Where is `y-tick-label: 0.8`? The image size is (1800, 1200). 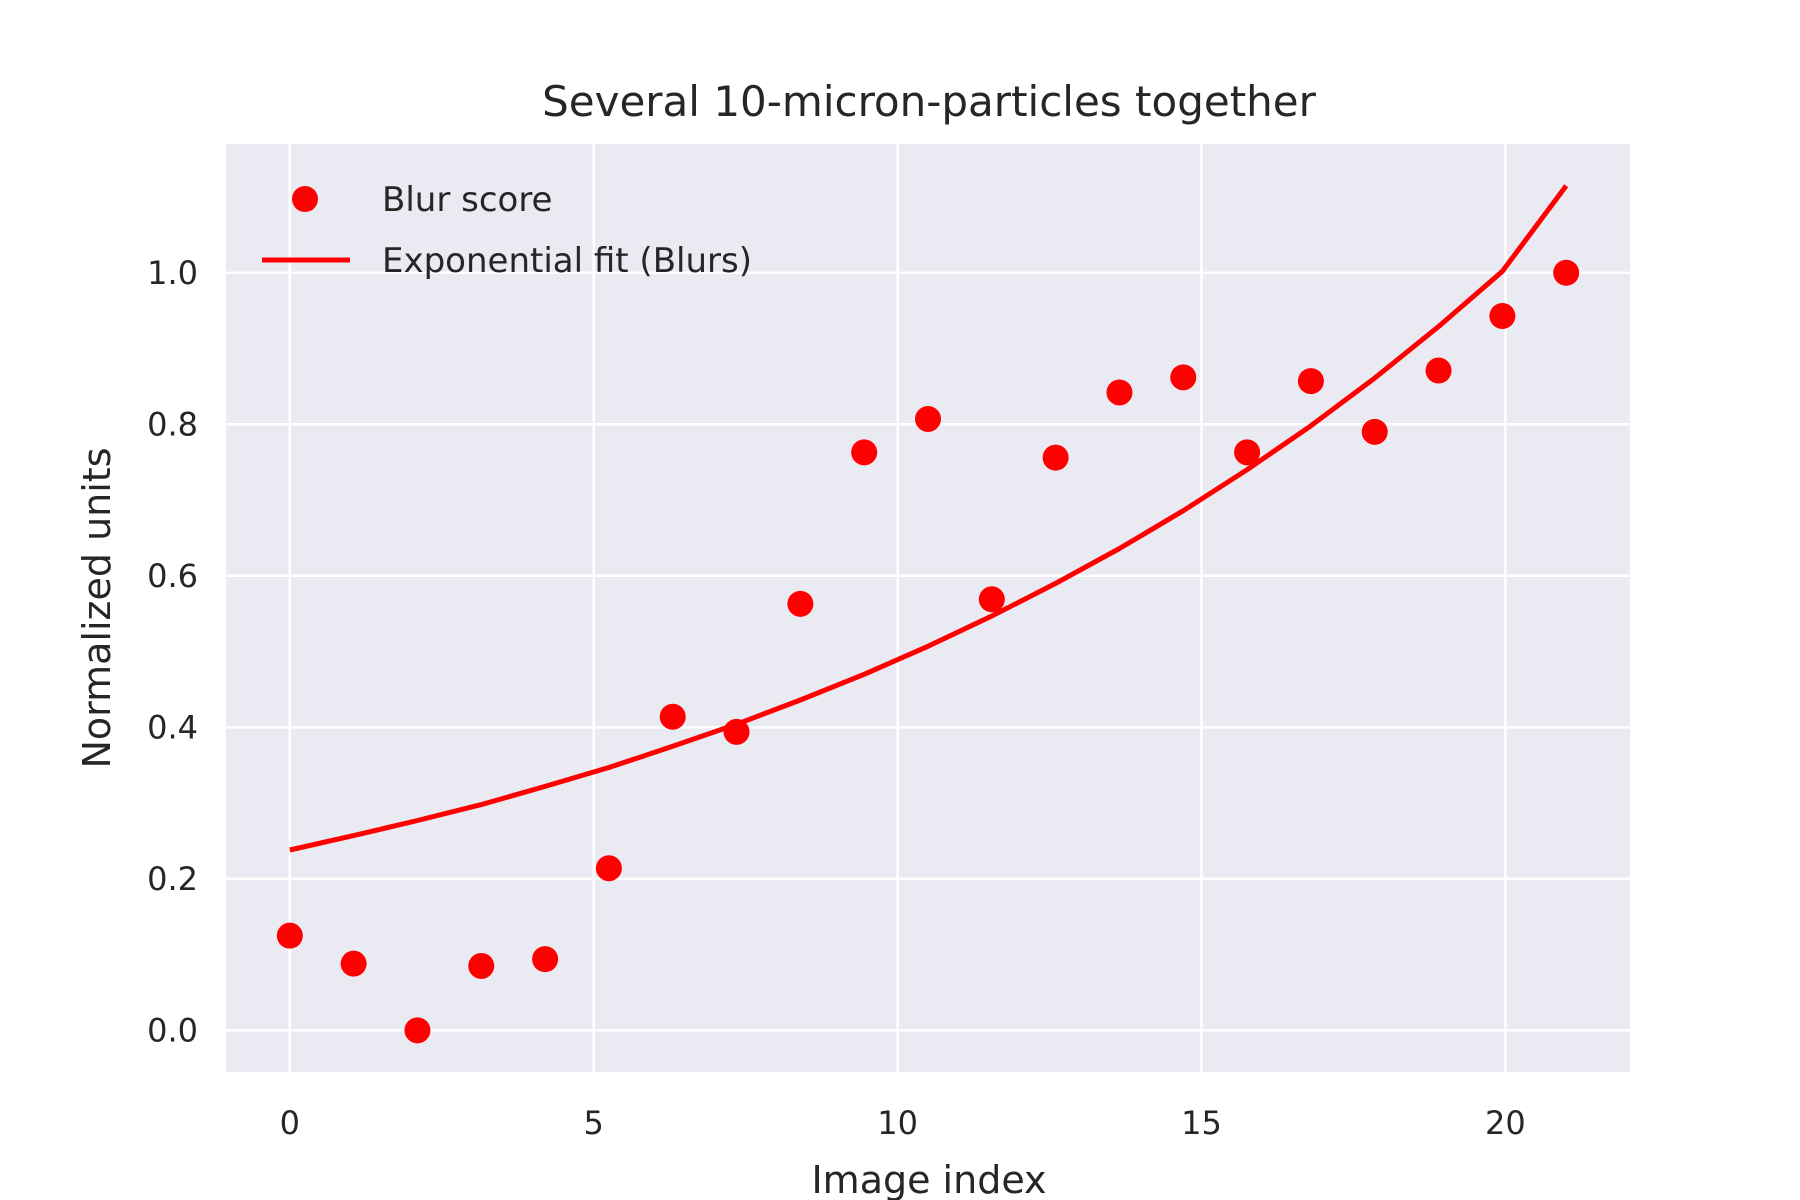
y-tick-label: 0.8 is located at coordinates (172, 424).